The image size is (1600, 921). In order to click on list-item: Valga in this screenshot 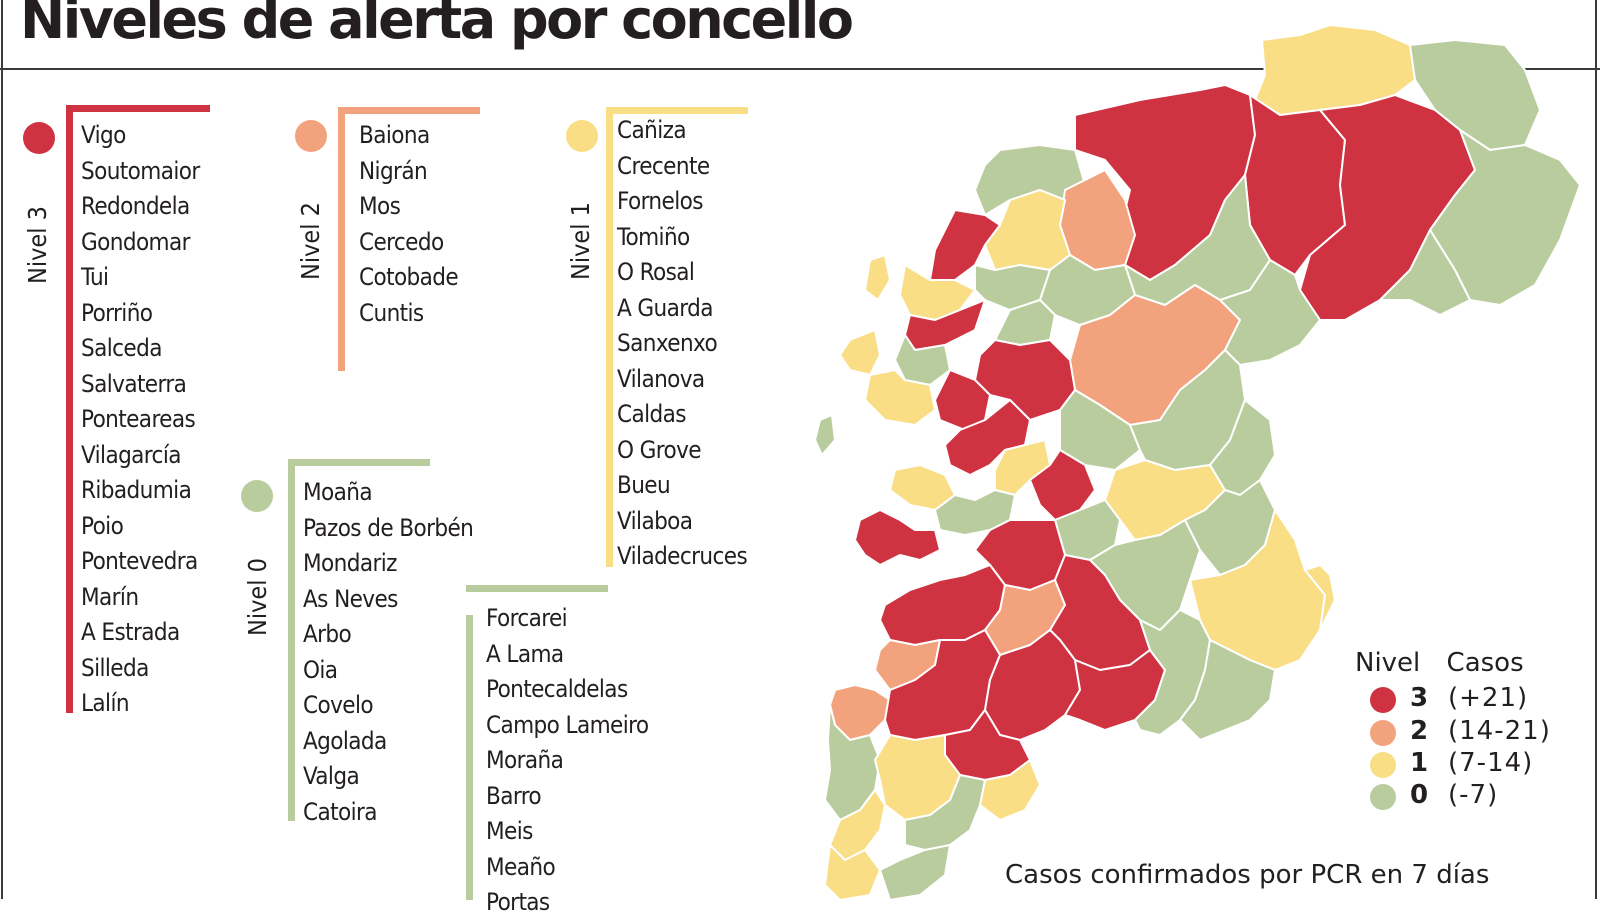, I will do `click(331, 776)`.